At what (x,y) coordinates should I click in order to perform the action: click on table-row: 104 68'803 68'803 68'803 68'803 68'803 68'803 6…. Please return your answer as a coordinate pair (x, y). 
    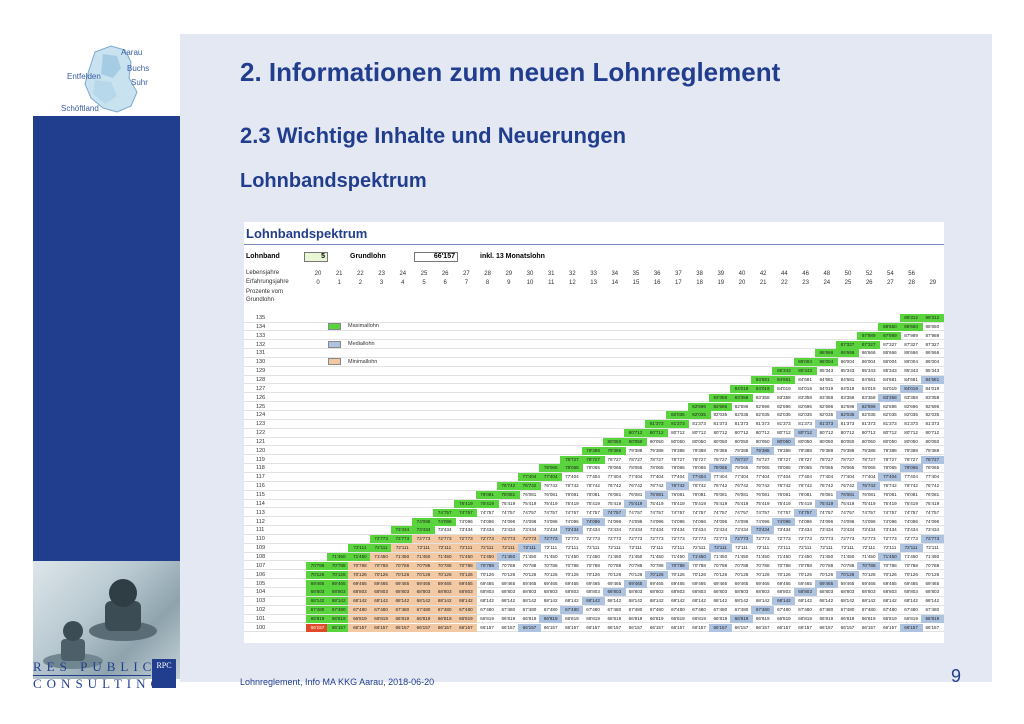
    Looking at the image, I should click on (594, 592).